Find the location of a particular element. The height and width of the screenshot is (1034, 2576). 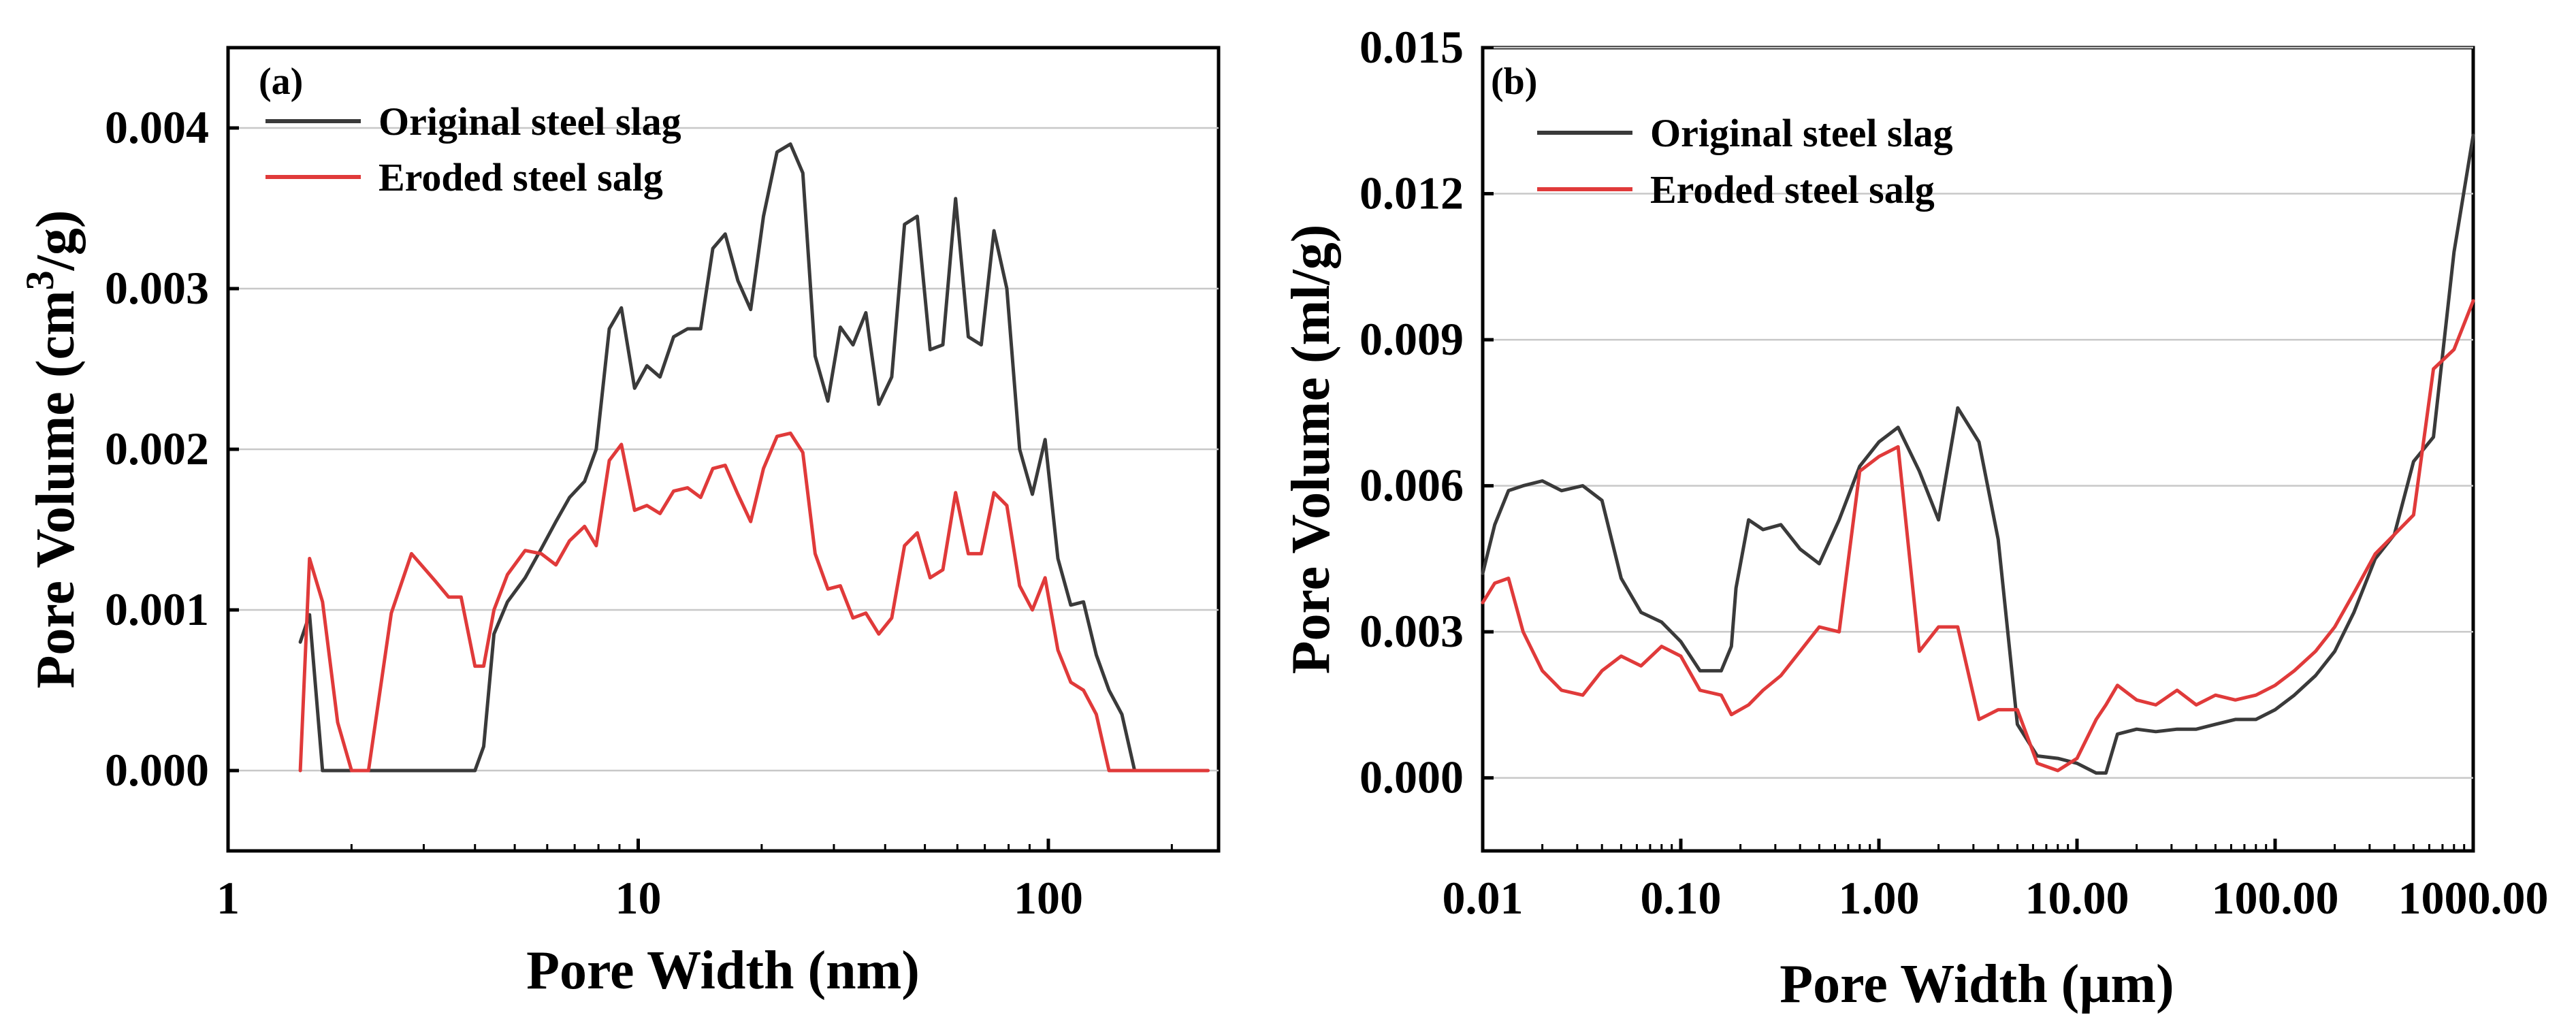

chart-a-y-tick-label: 0.004 is located at coordinates (157, 127).